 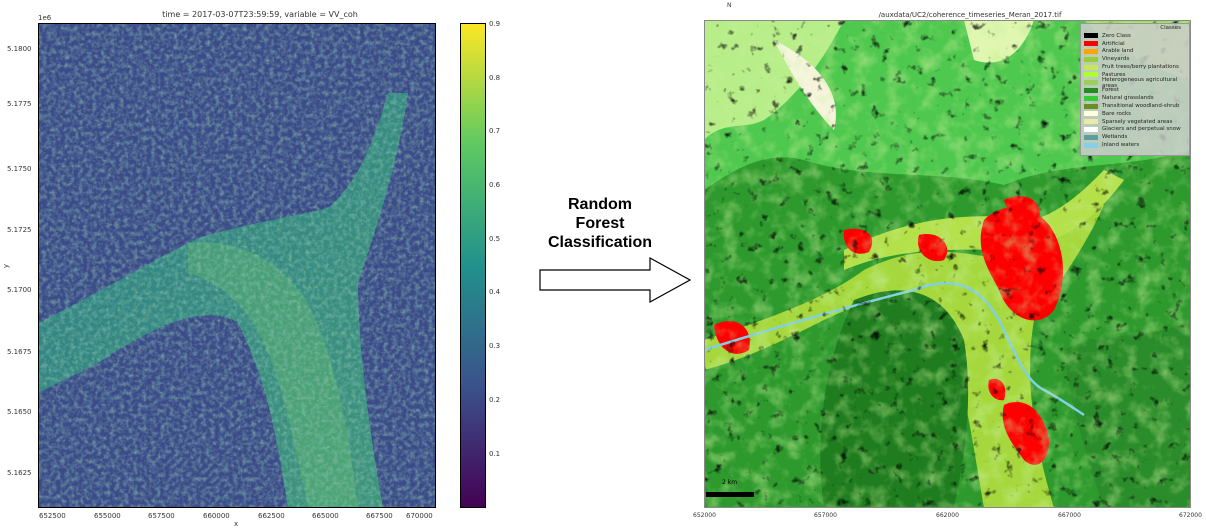 What do you see at coordinates (1135, 75) in the screenshot?
I see `legend-entry: Pastures` at bounding box center [1135, 75].